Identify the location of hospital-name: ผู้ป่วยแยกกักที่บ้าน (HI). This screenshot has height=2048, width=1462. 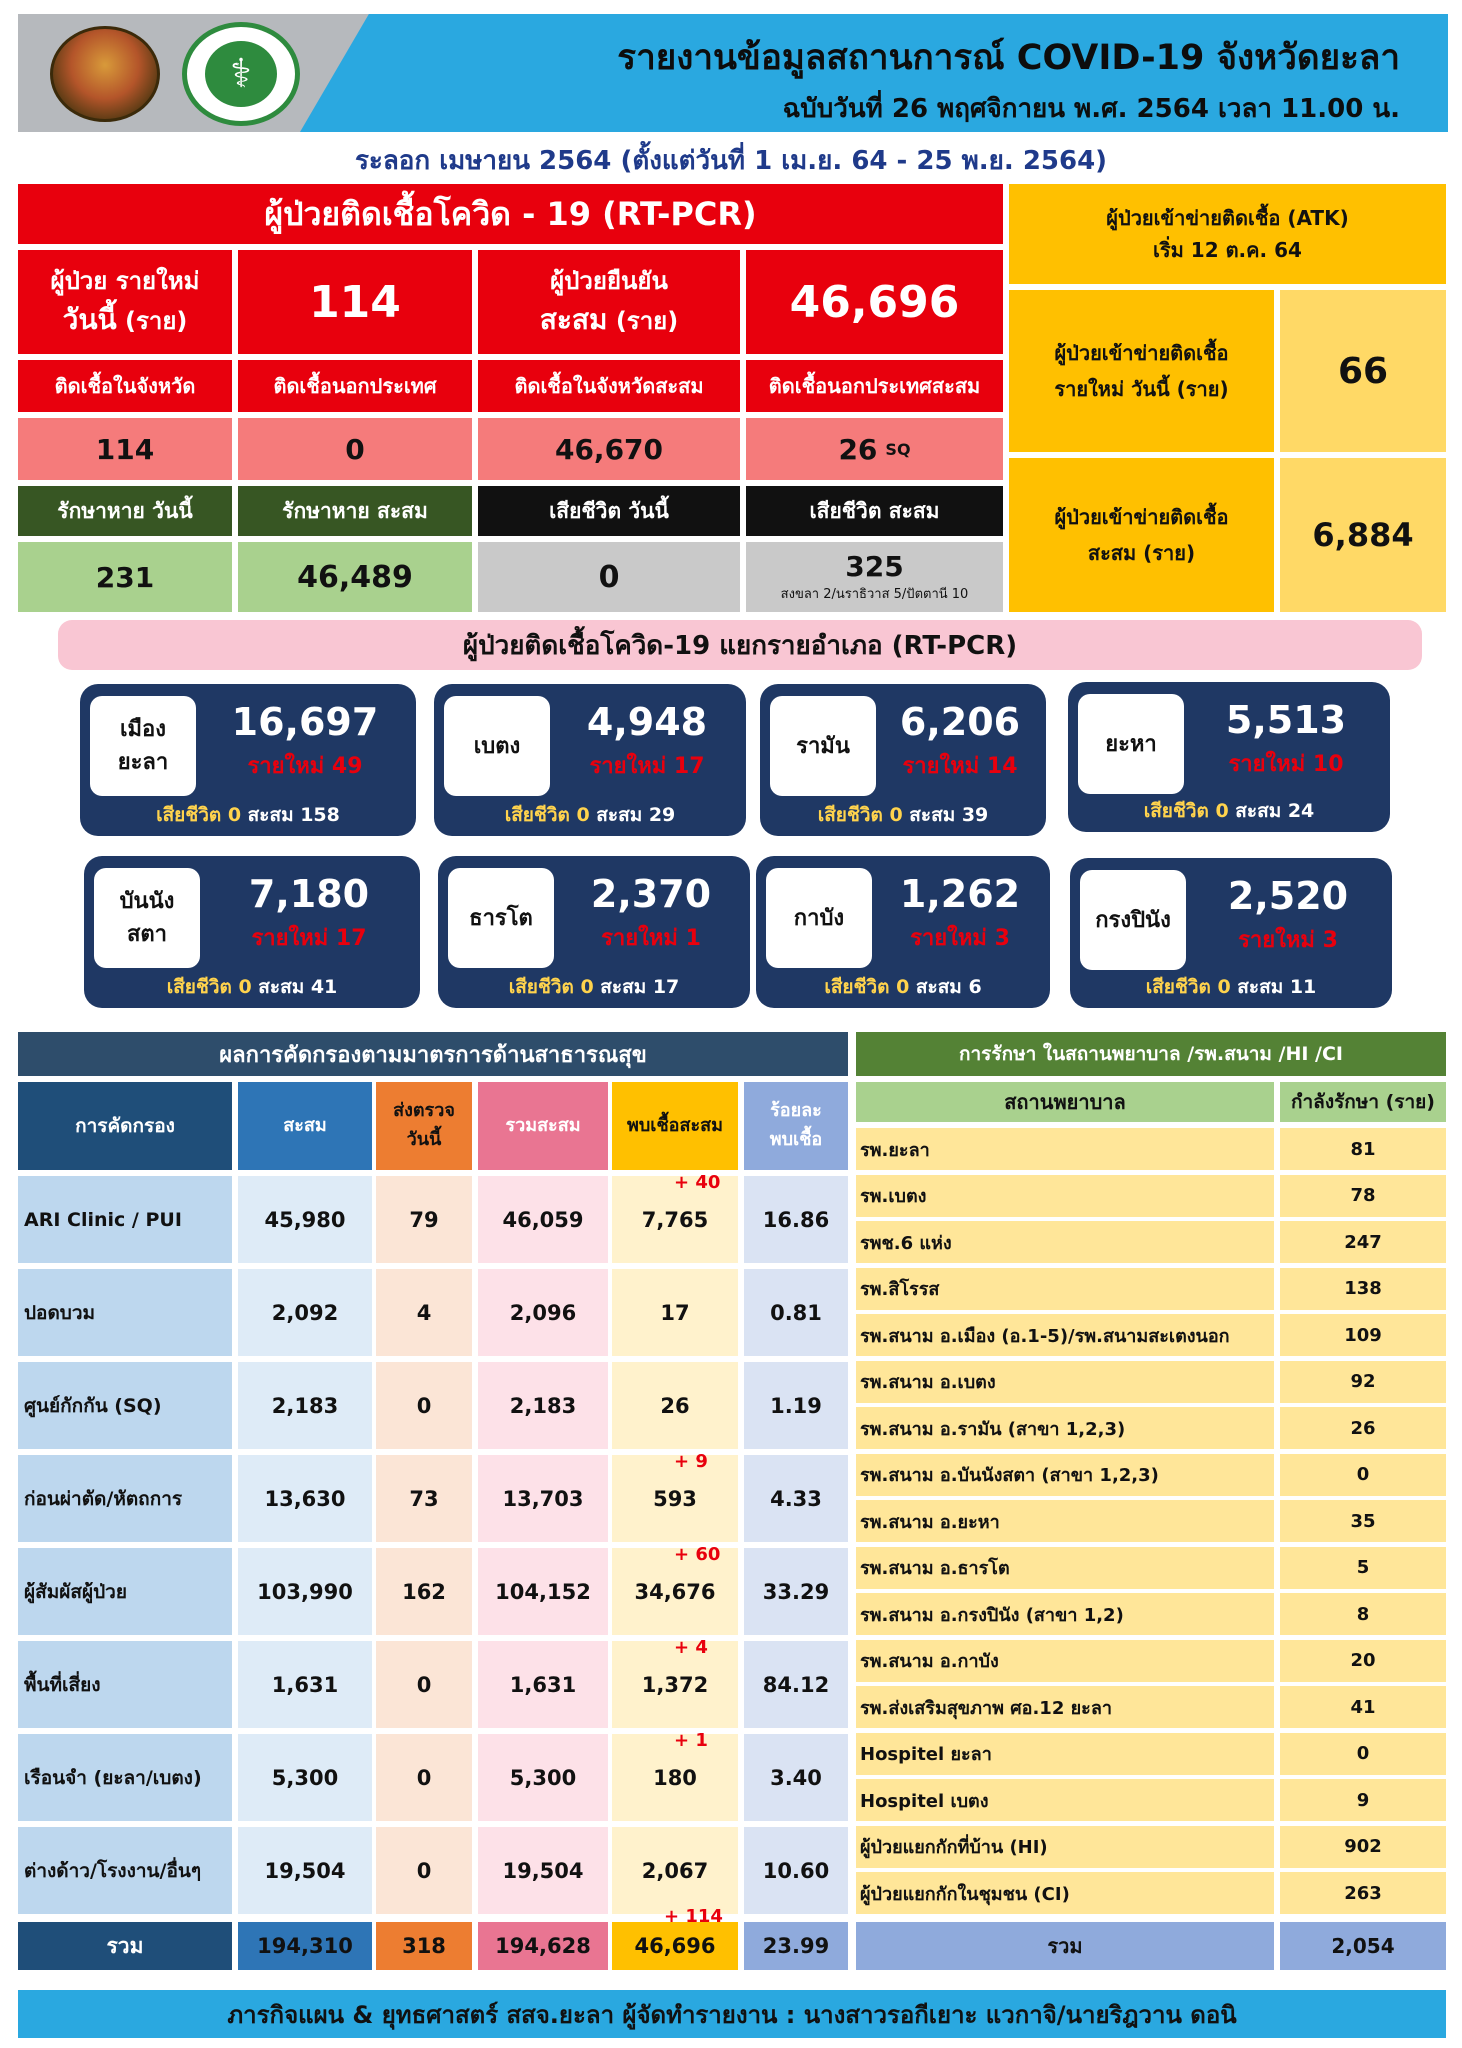
(1065, 1846).